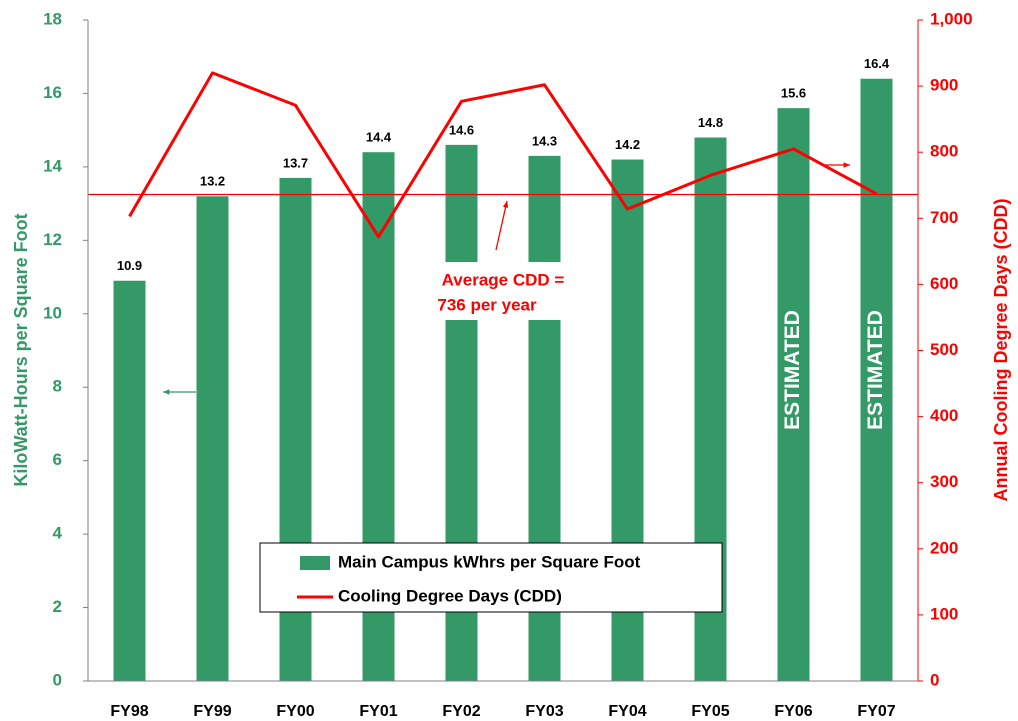  Describe the element at coordinates (21, 349) in the screenshot. I see `y-axis-title: KiloWatt-Hours per Square Foot` at that location.